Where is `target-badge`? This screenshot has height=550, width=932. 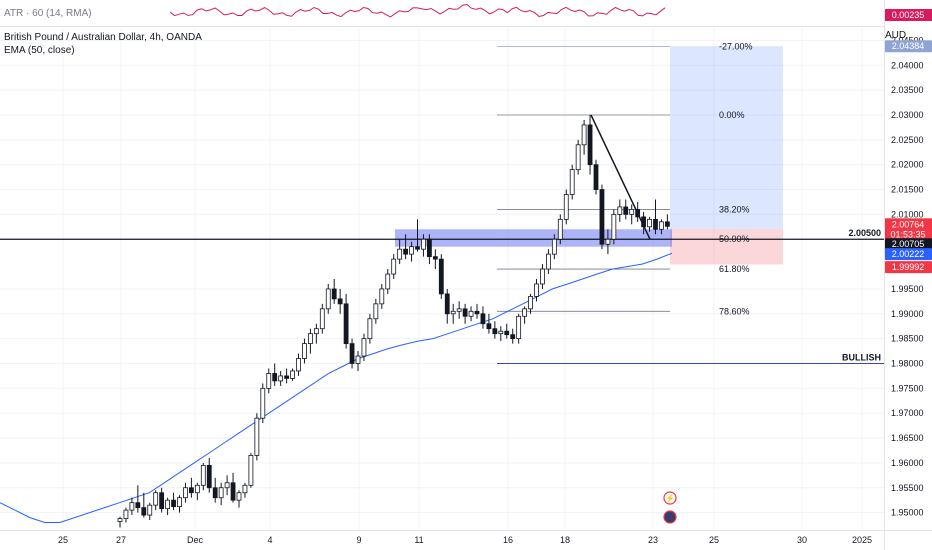
target-badge is located at coordinates (908, 46).